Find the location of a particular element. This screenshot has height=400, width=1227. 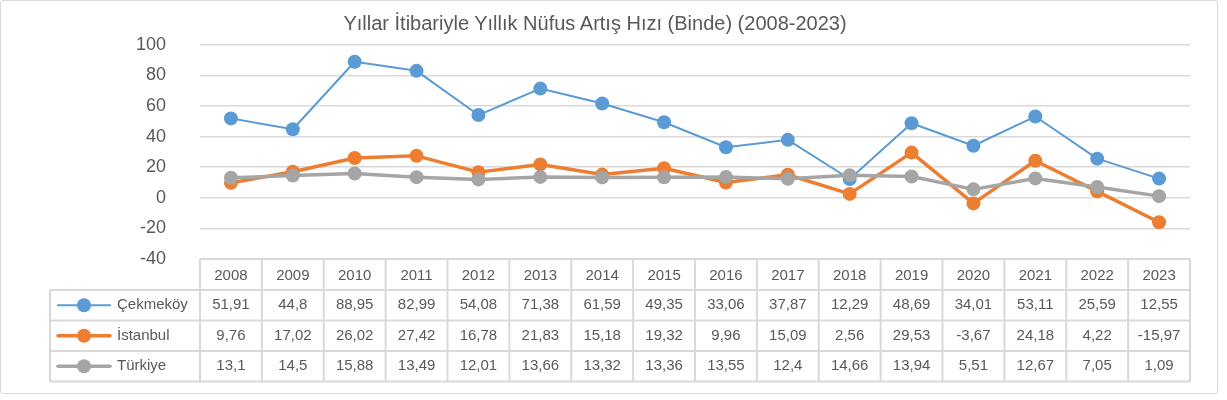

data-label: 61,59 is located at coordinates (602, 304).